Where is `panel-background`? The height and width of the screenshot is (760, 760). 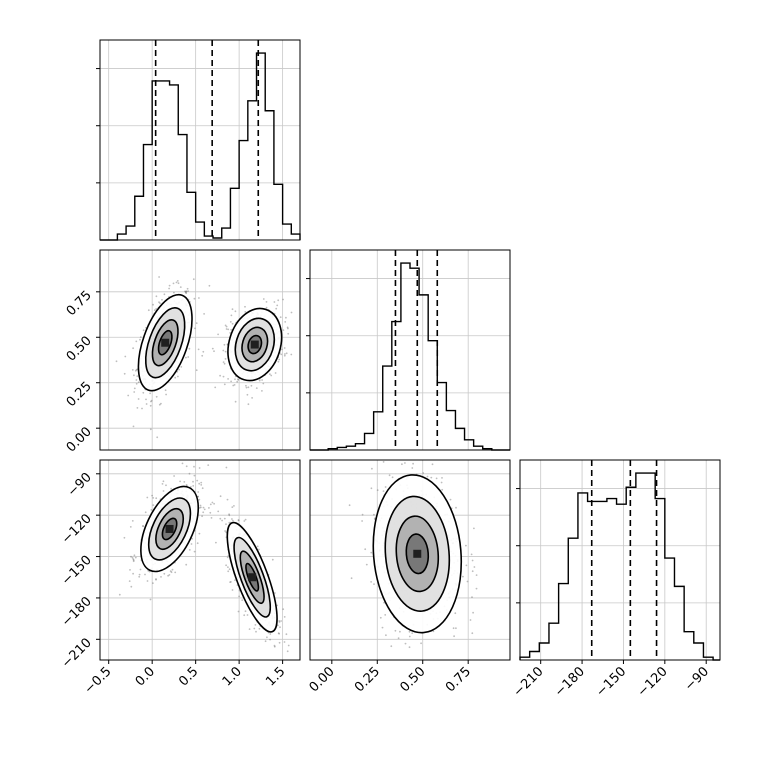 panel-background is located at coordinates (620, 560).